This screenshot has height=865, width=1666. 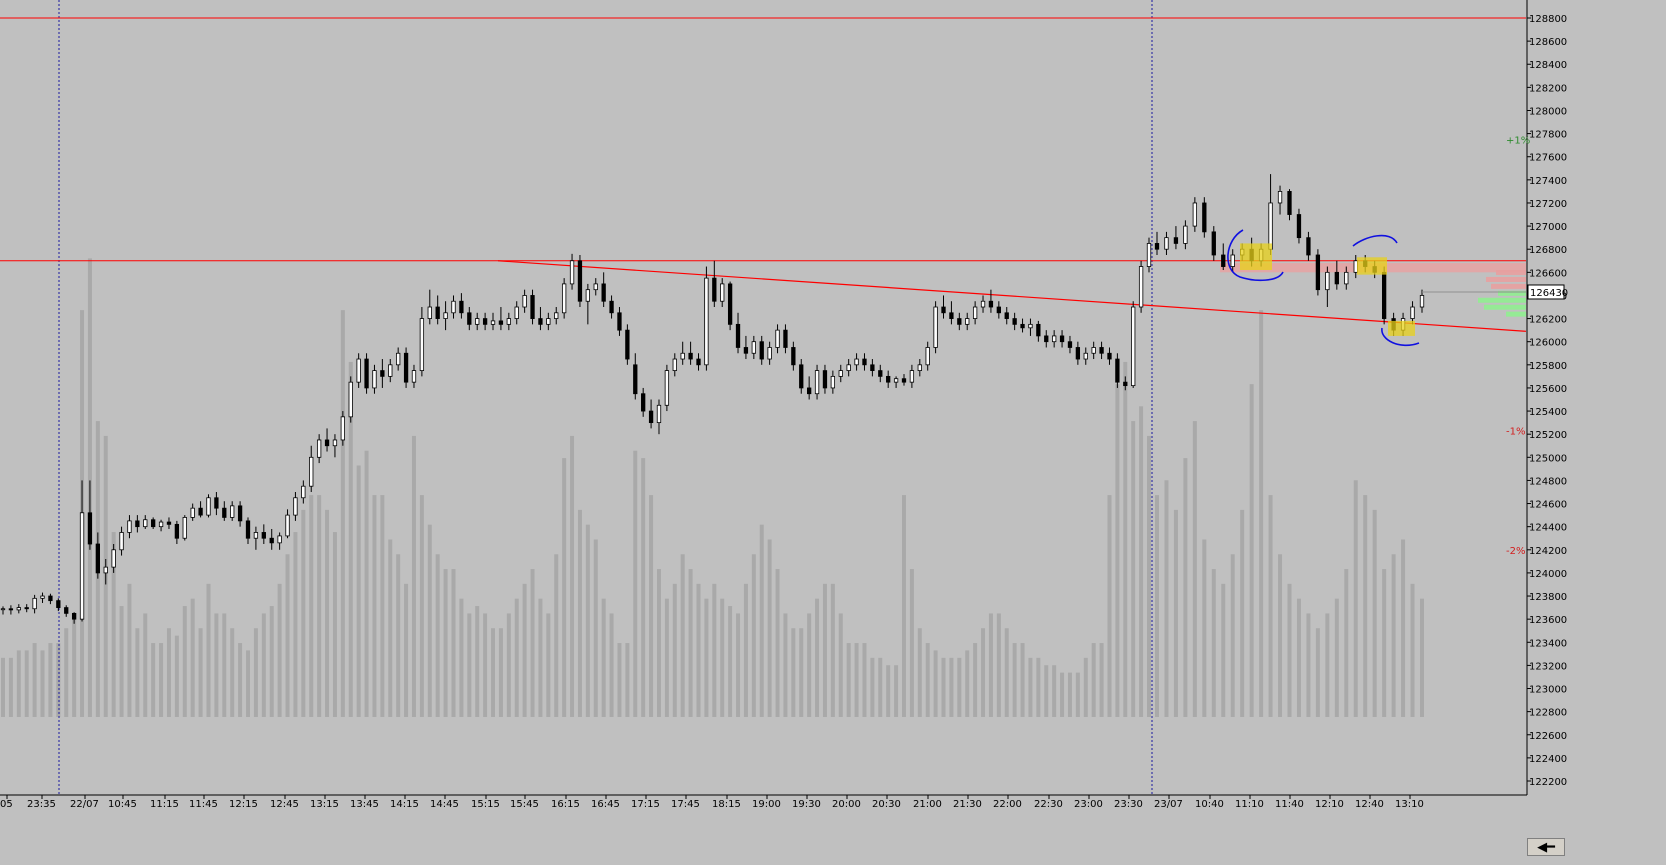 I want to click on scroll-left-button: ◀━, so click(x=1546, y=847).